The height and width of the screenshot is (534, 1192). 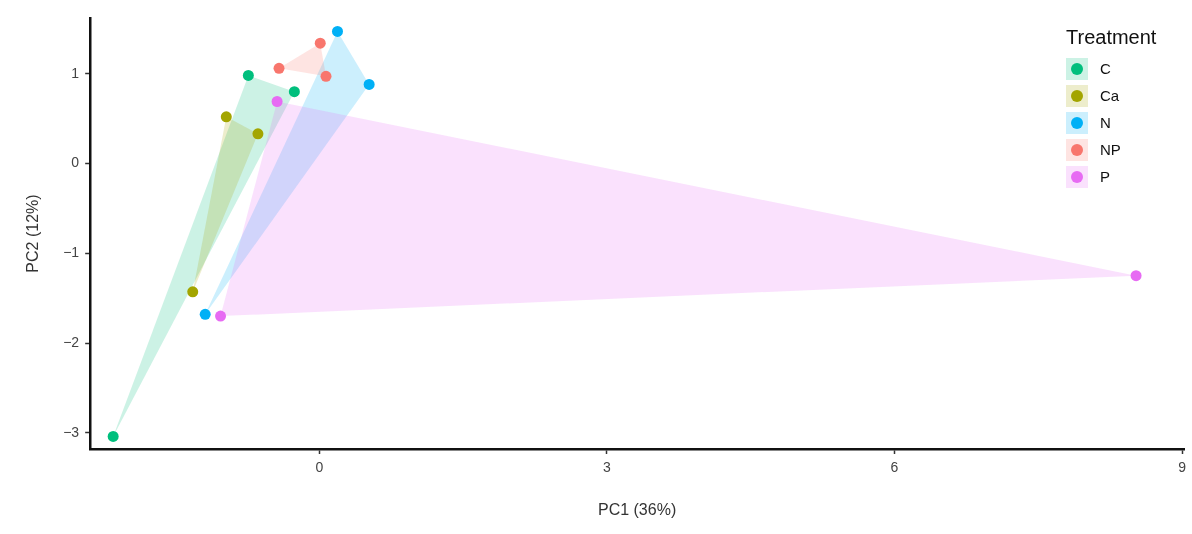 I want to click on x-tick-label: 3, so click(x=606, y=467).